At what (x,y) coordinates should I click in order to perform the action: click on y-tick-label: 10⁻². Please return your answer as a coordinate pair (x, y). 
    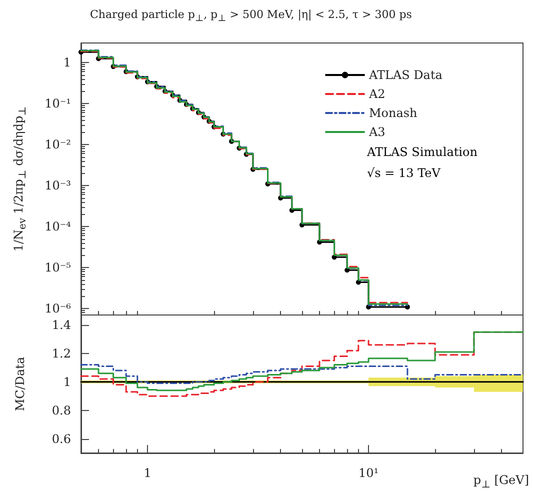
    Looking at the image, I should click on (58, 145).